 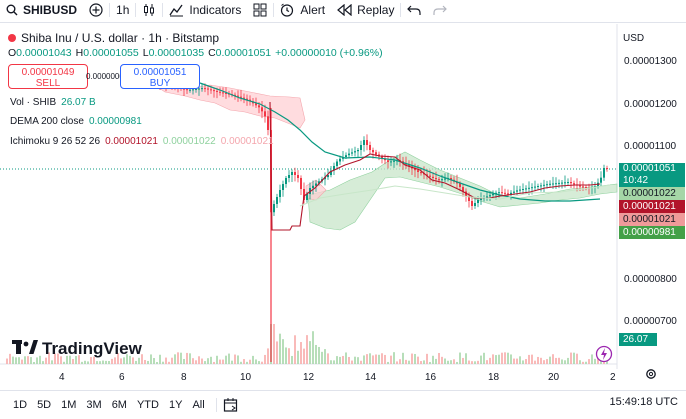 I want to click on layouts-button, so click(x=260, y=10).